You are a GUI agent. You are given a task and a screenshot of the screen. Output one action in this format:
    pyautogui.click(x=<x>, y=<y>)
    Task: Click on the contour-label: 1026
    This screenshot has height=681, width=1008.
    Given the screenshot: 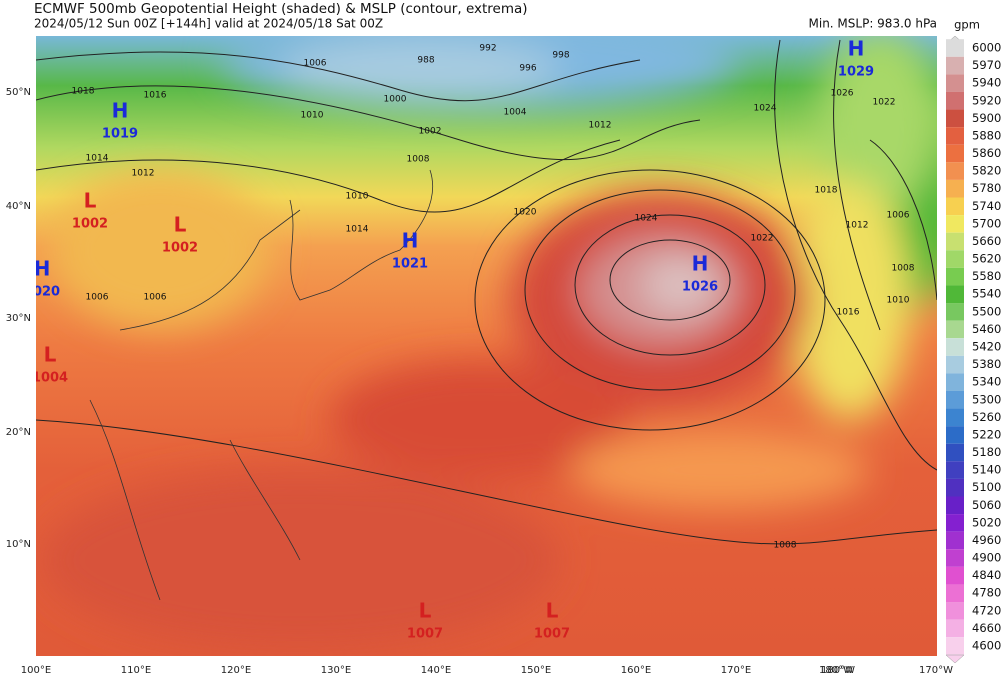 What is the action you would take?
    pyautogui.click(x=842, y=94)
    